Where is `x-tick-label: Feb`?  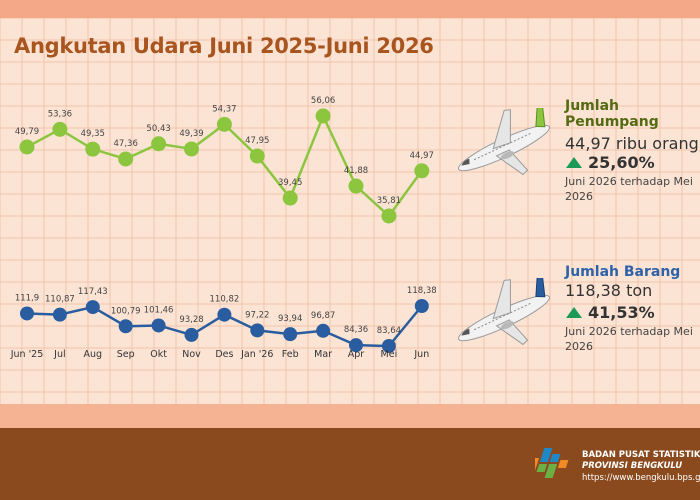 x-tick-label: Feb is located at coordinates (290, 354).